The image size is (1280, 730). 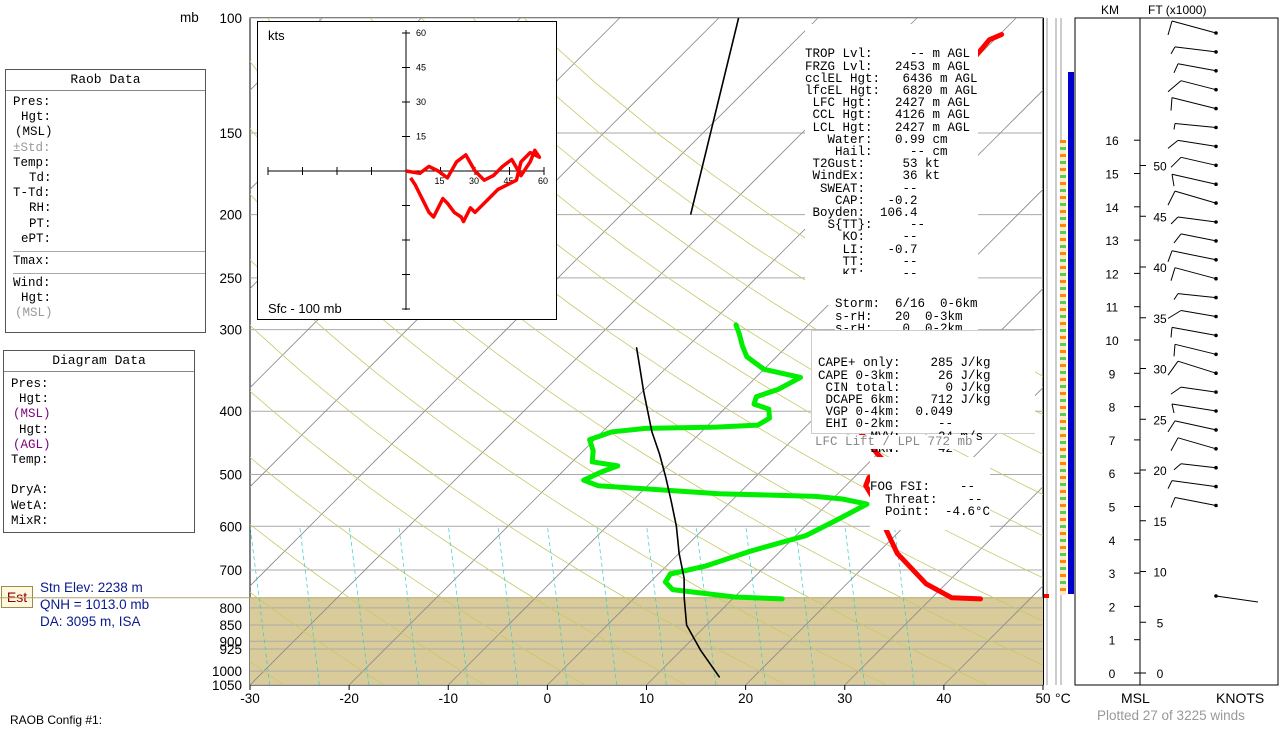 I want to click on wind-profile-frame, so click(x=1176, y=351).